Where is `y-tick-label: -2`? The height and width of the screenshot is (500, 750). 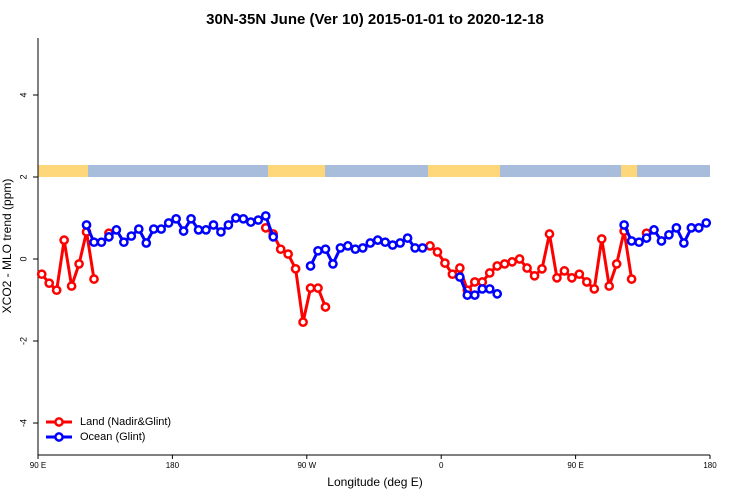
y-tick-label: -2 is located at coordinates (23, 341).